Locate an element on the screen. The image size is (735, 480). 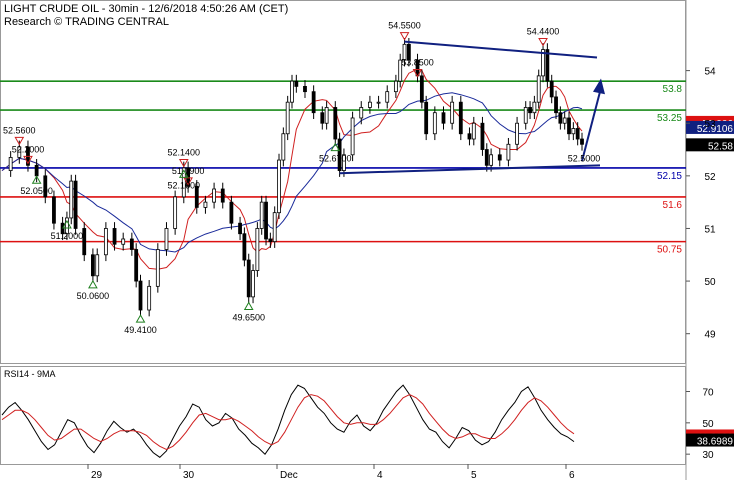
rsi-series is located at coordinates (288, 421).